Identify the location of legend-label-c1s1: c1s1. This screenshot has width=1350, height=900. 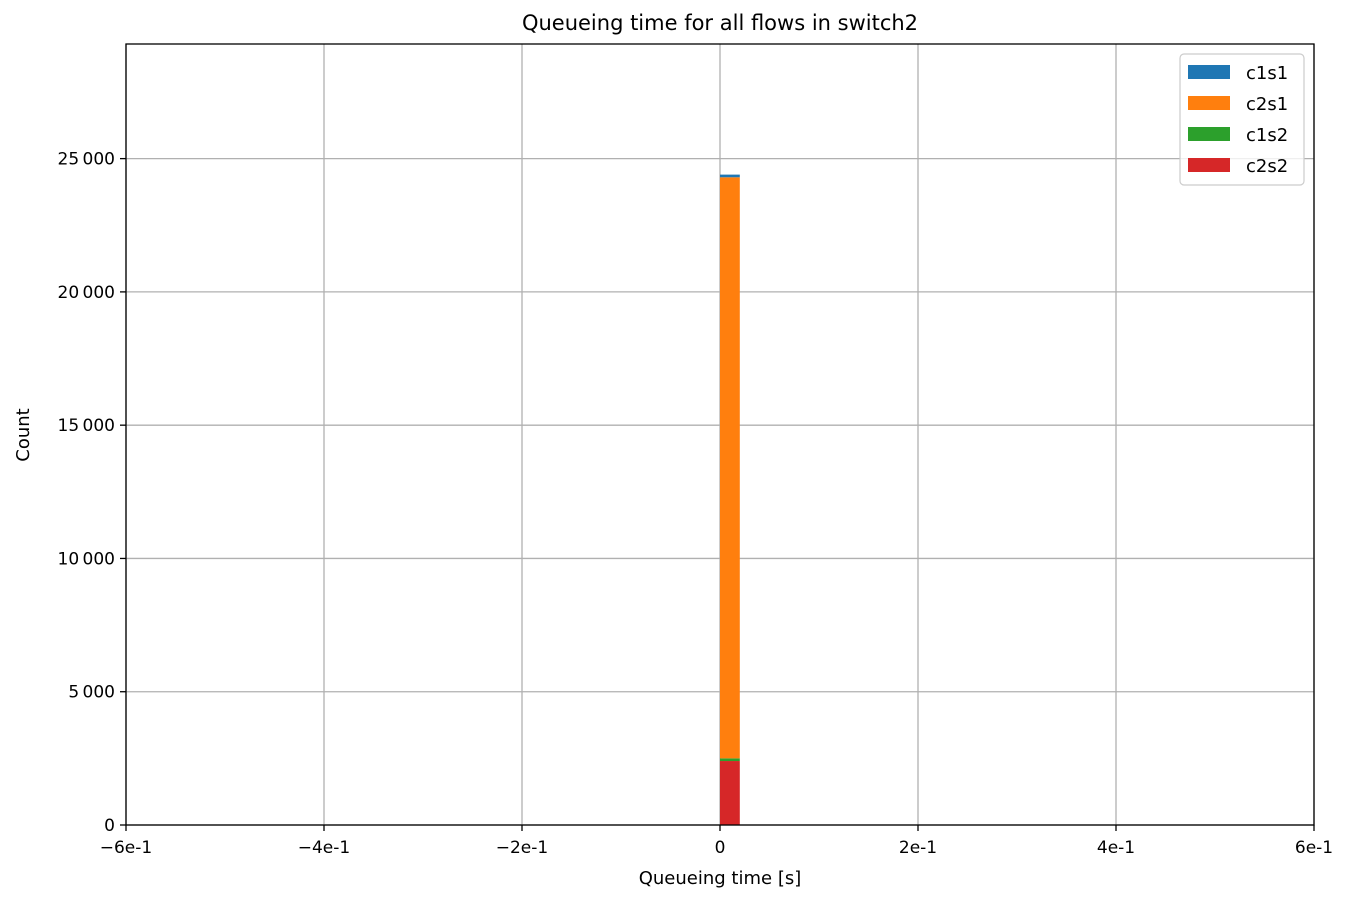
(1267, 73).